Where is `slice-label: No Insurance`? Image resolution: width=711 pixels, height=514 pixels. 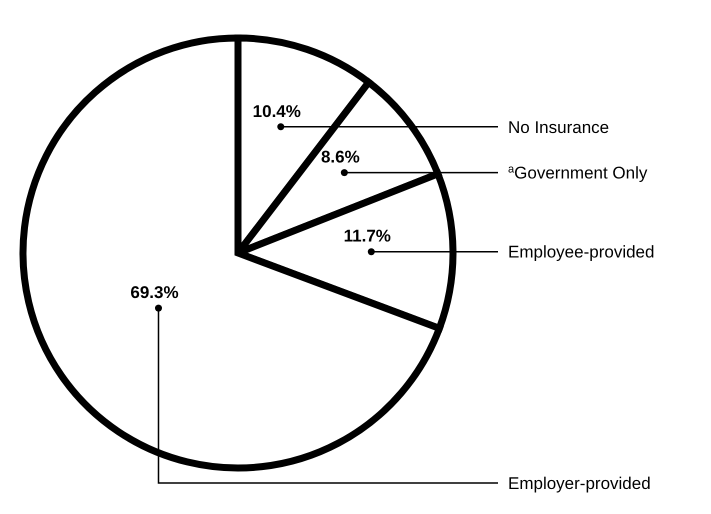 slice-label: No Insurance is located at coordinates (559, 127).